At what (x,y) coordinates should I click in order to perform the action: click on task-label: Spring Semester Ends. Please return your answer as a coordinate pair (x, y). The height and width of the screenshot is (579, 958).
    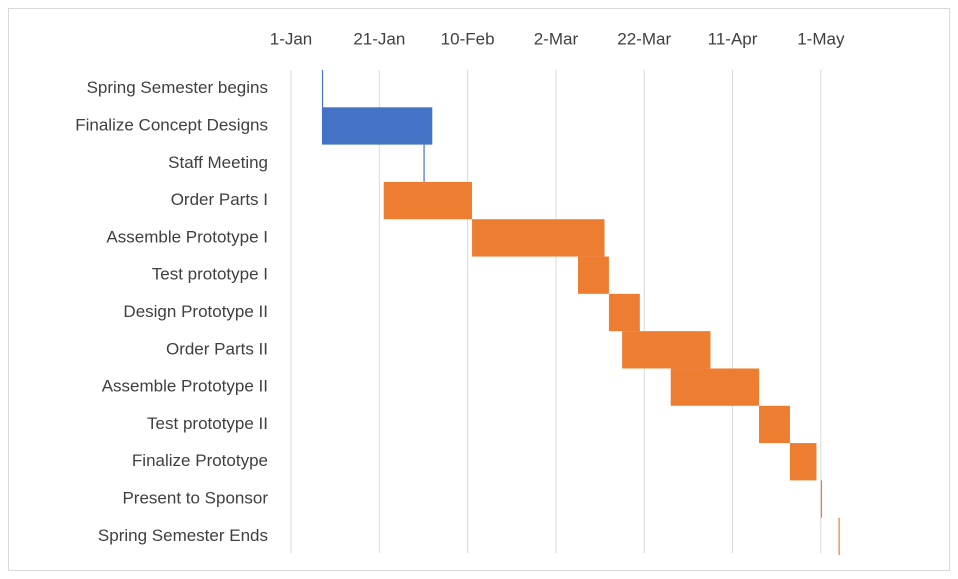
    Looking at the image, I should click on (183, 535).